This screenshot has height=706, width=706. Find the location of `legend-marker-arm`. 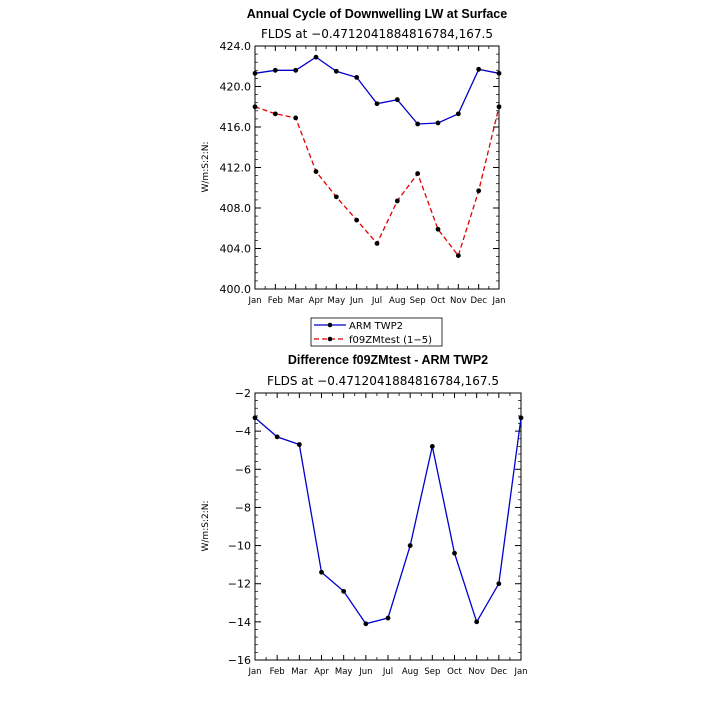

legend-marker-arm is located at coordinates (330, 325).